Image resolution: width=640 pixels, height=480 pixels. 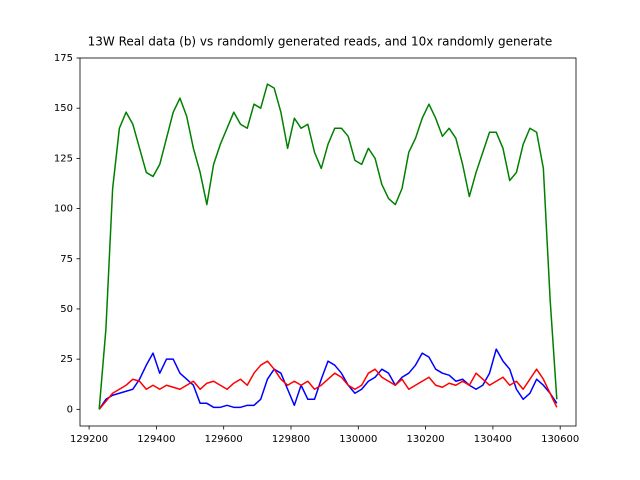 I want to click on y-tick-label: 0, so click(x=70, y=409).